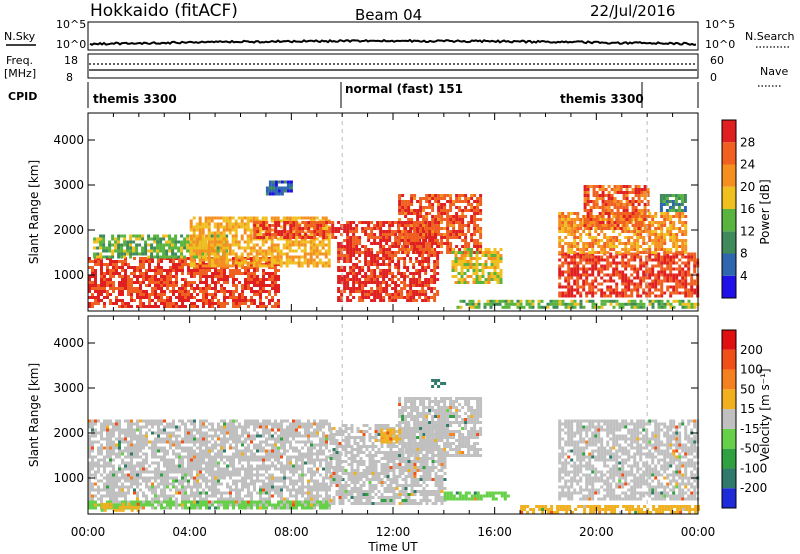  What do you see at coordinates (20, 73) in the screenshot?
I see `freq-label-line2: [MHz]` at bounding box center [20, 73].